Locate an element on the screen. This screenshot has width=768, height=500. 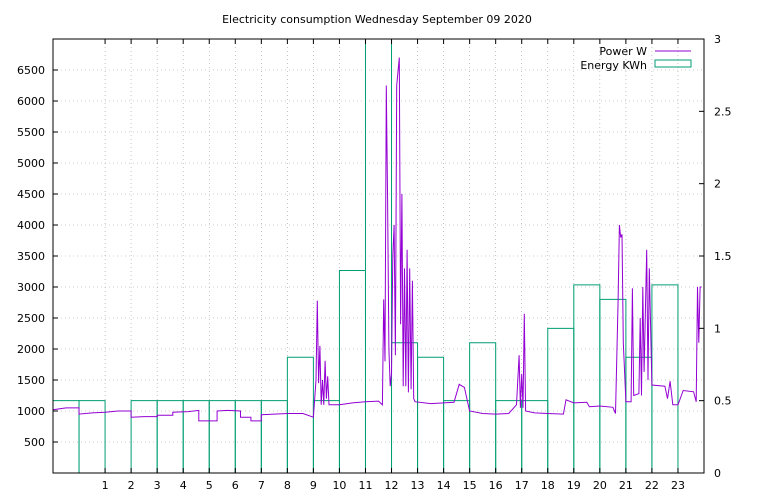
y-tick-label: 1500 is located at coordinates (31, 380).